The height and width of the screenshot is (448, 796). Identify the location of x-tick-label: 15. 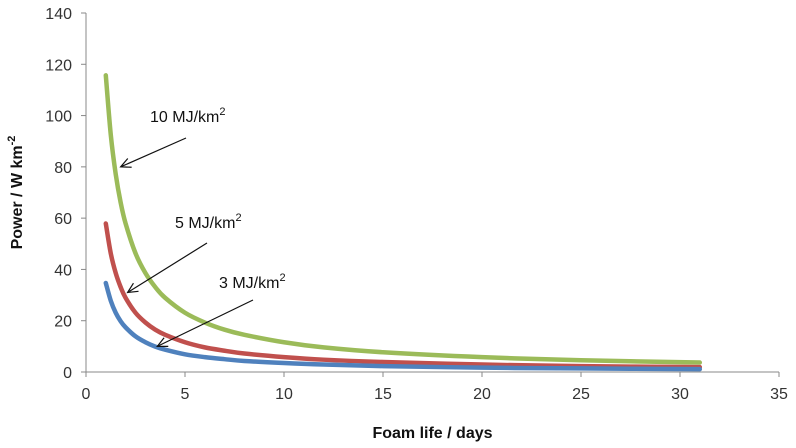
(383, 394).